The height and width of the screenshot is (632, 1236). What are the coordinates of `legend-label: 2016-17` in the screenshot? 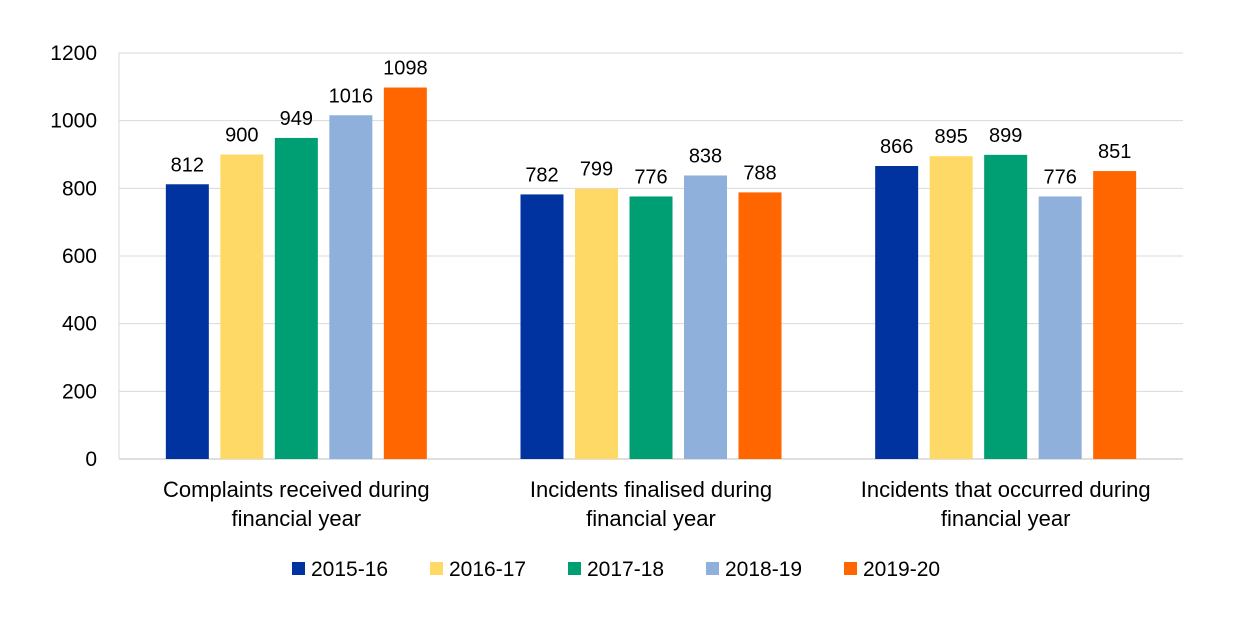 It's located at (487, 569).